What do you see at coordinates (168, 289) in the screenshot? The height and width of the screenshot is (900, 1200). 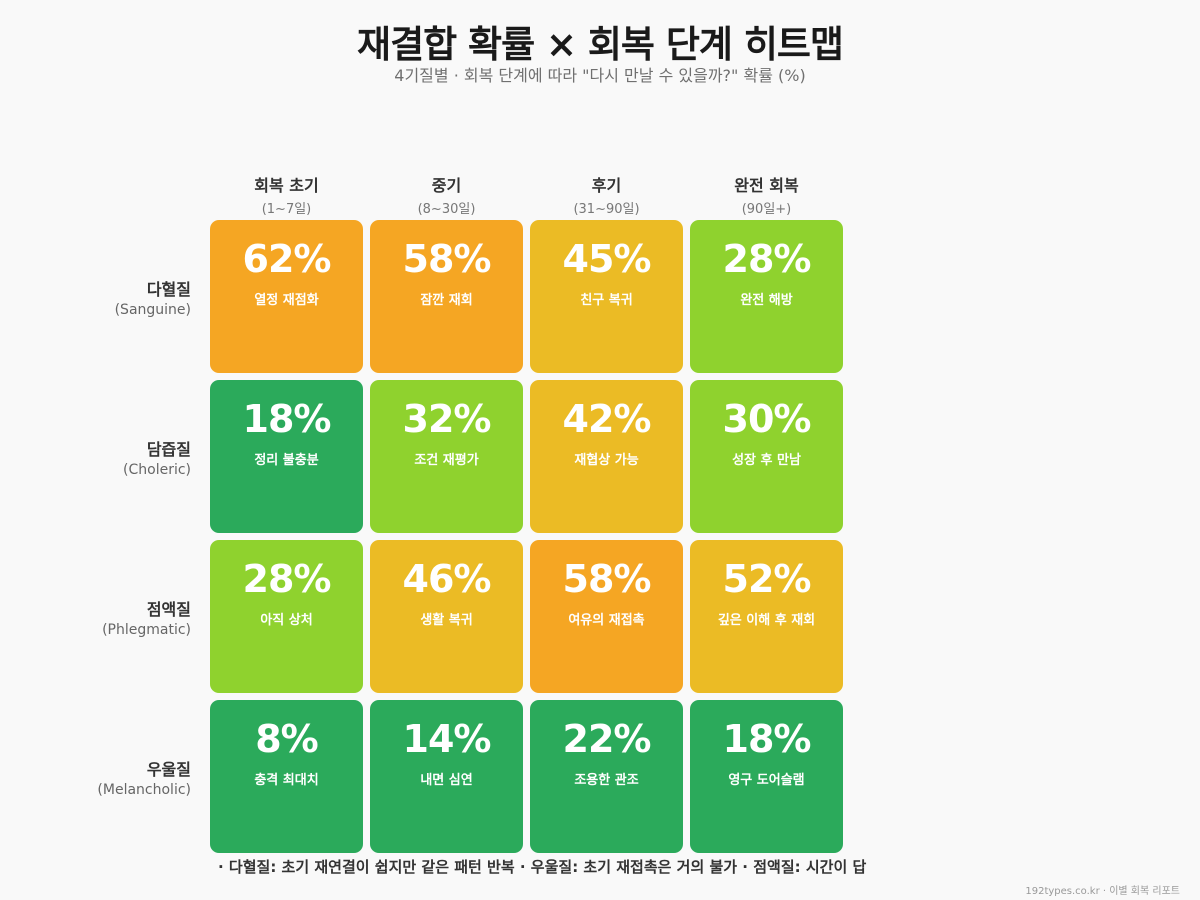 I see `row-label: 다혈질` at bounding box center [168, 289].